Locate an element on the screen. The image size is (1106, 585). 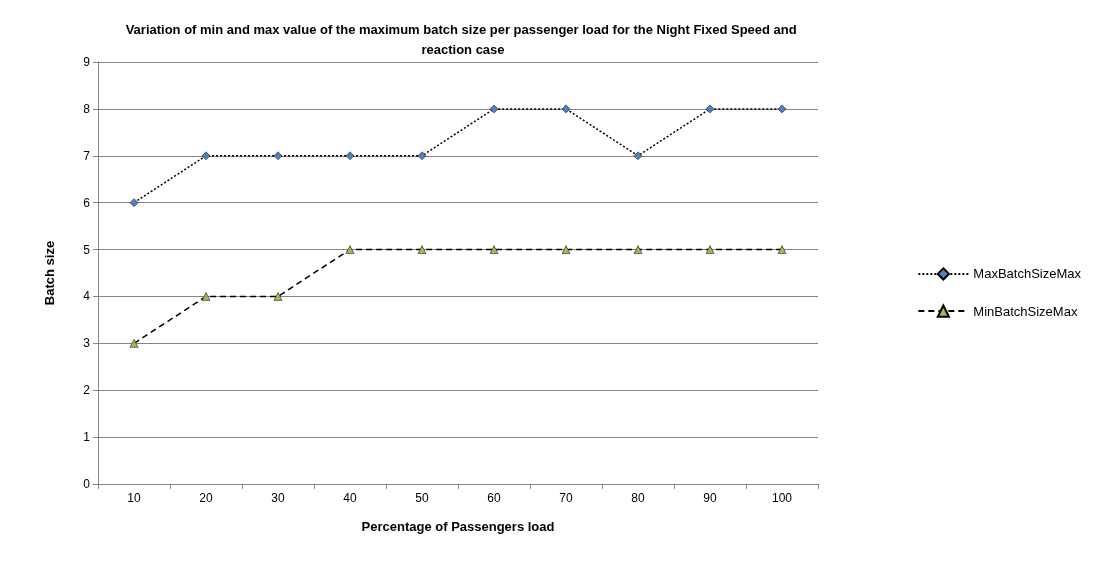
y-tick-label: 7 is located at coordinates (87, 155).